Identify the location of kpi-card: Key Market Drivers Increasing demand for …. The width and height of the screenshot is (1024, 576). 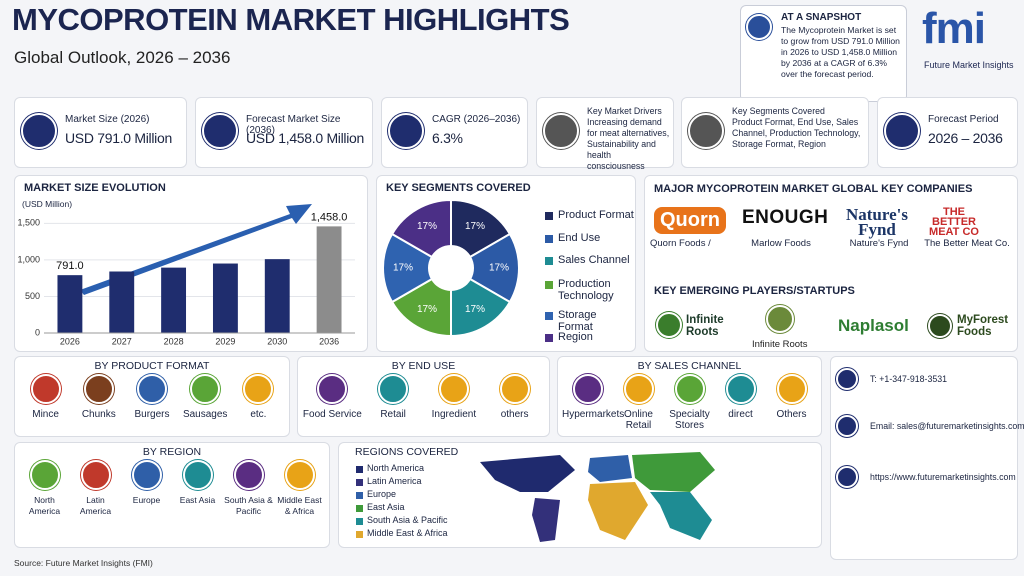
(605, 134).